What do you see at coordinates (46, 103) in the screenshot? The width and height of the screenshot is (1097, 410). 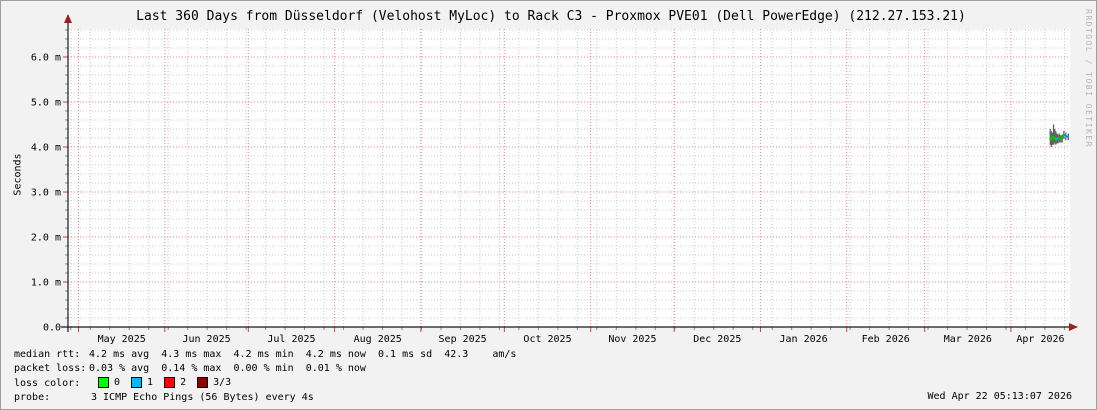 I see `y-tick-label: 5.0 m` at bounding box center [46, 103].